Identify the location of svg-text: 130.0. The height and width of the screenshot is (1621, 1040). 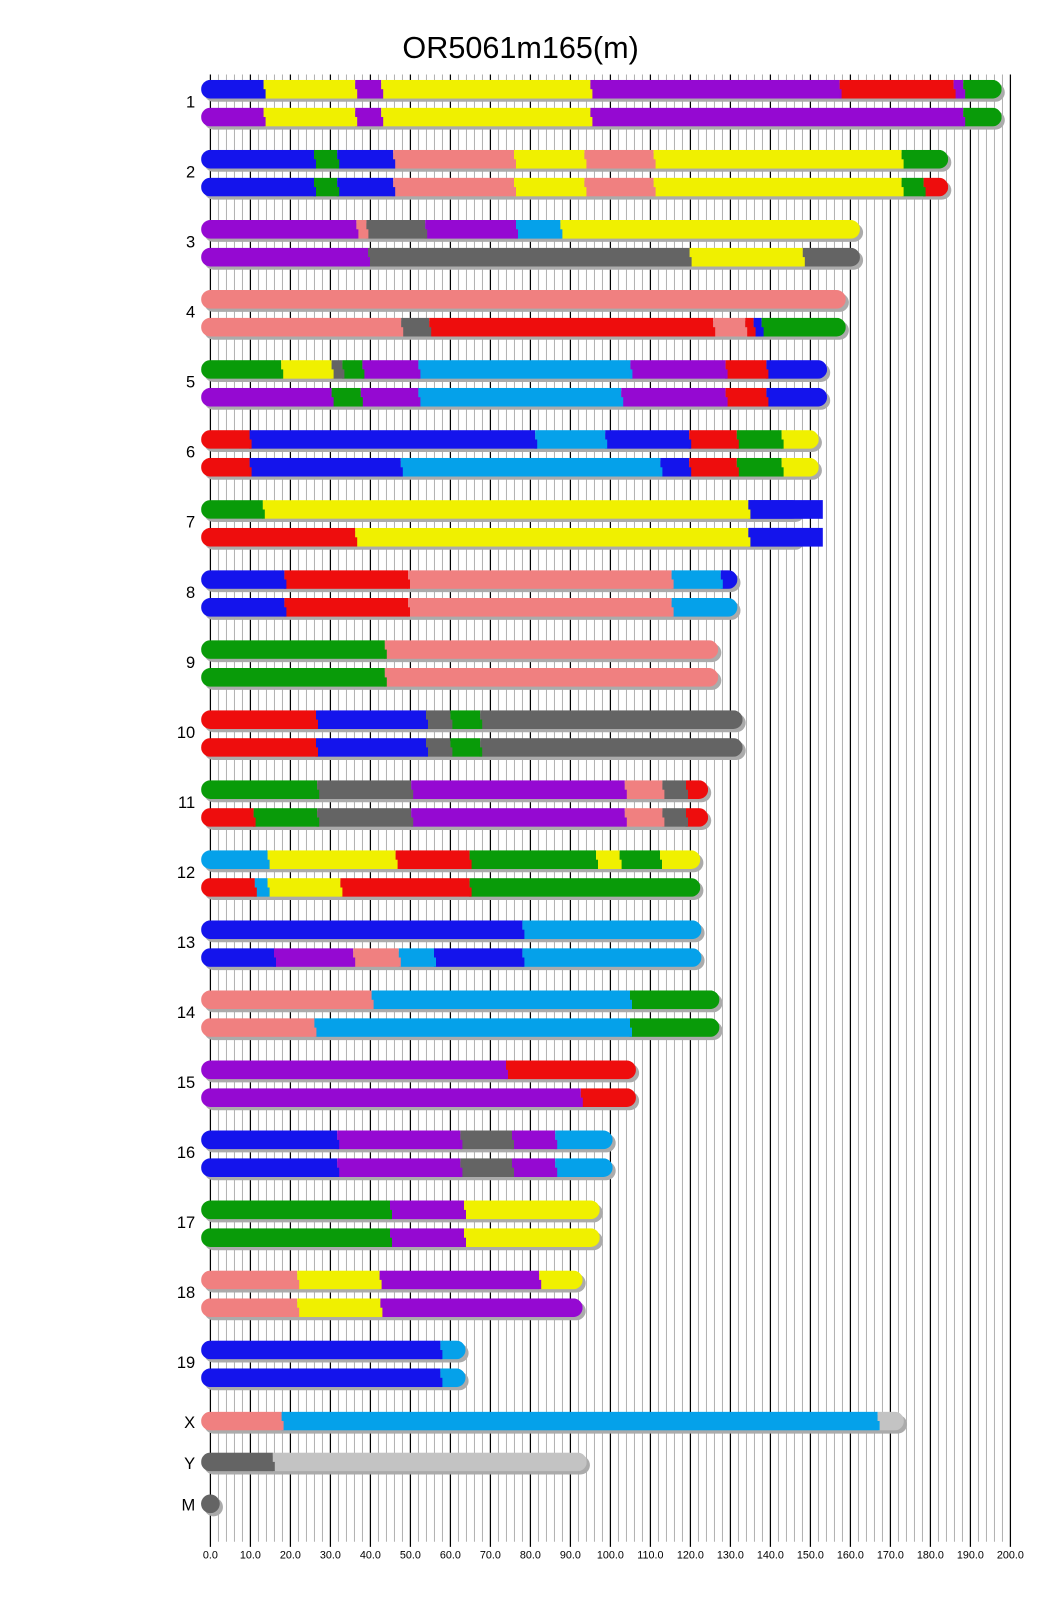
(730, 1556).